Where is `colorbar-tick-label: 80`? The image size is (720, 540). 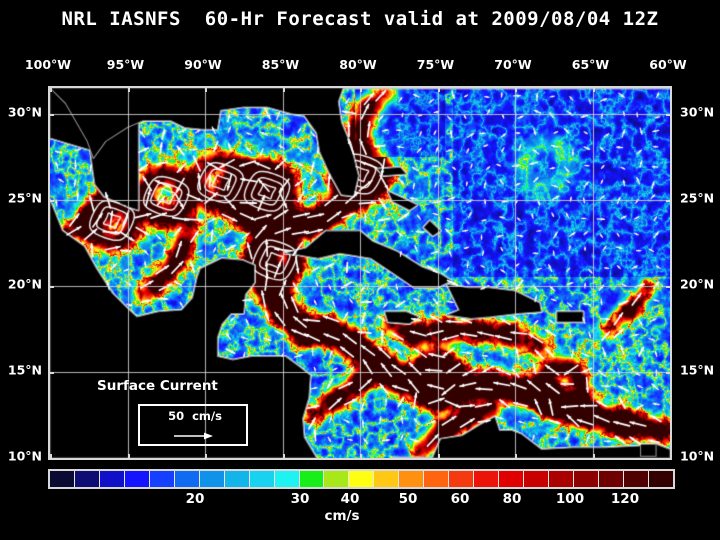
colorbar-tick-label: 80 is located at coordinates (512, 499).